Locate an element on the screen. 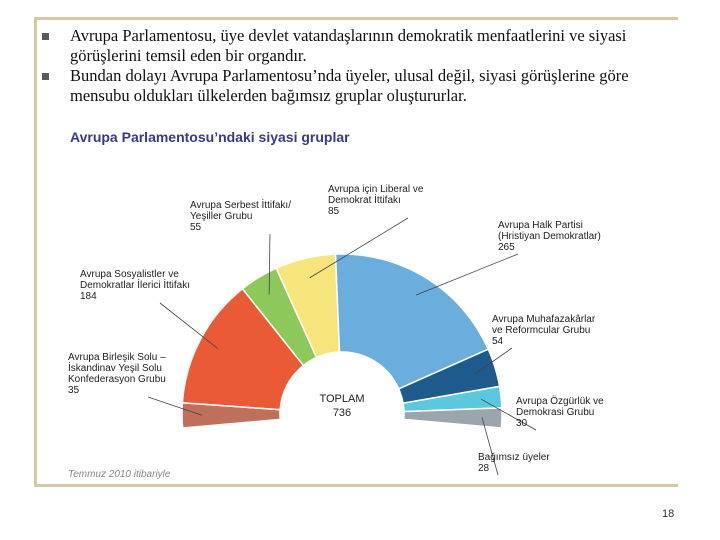 This screenshot has height=540, width=720. page-number: 18 is located at coordinates (668, 514).